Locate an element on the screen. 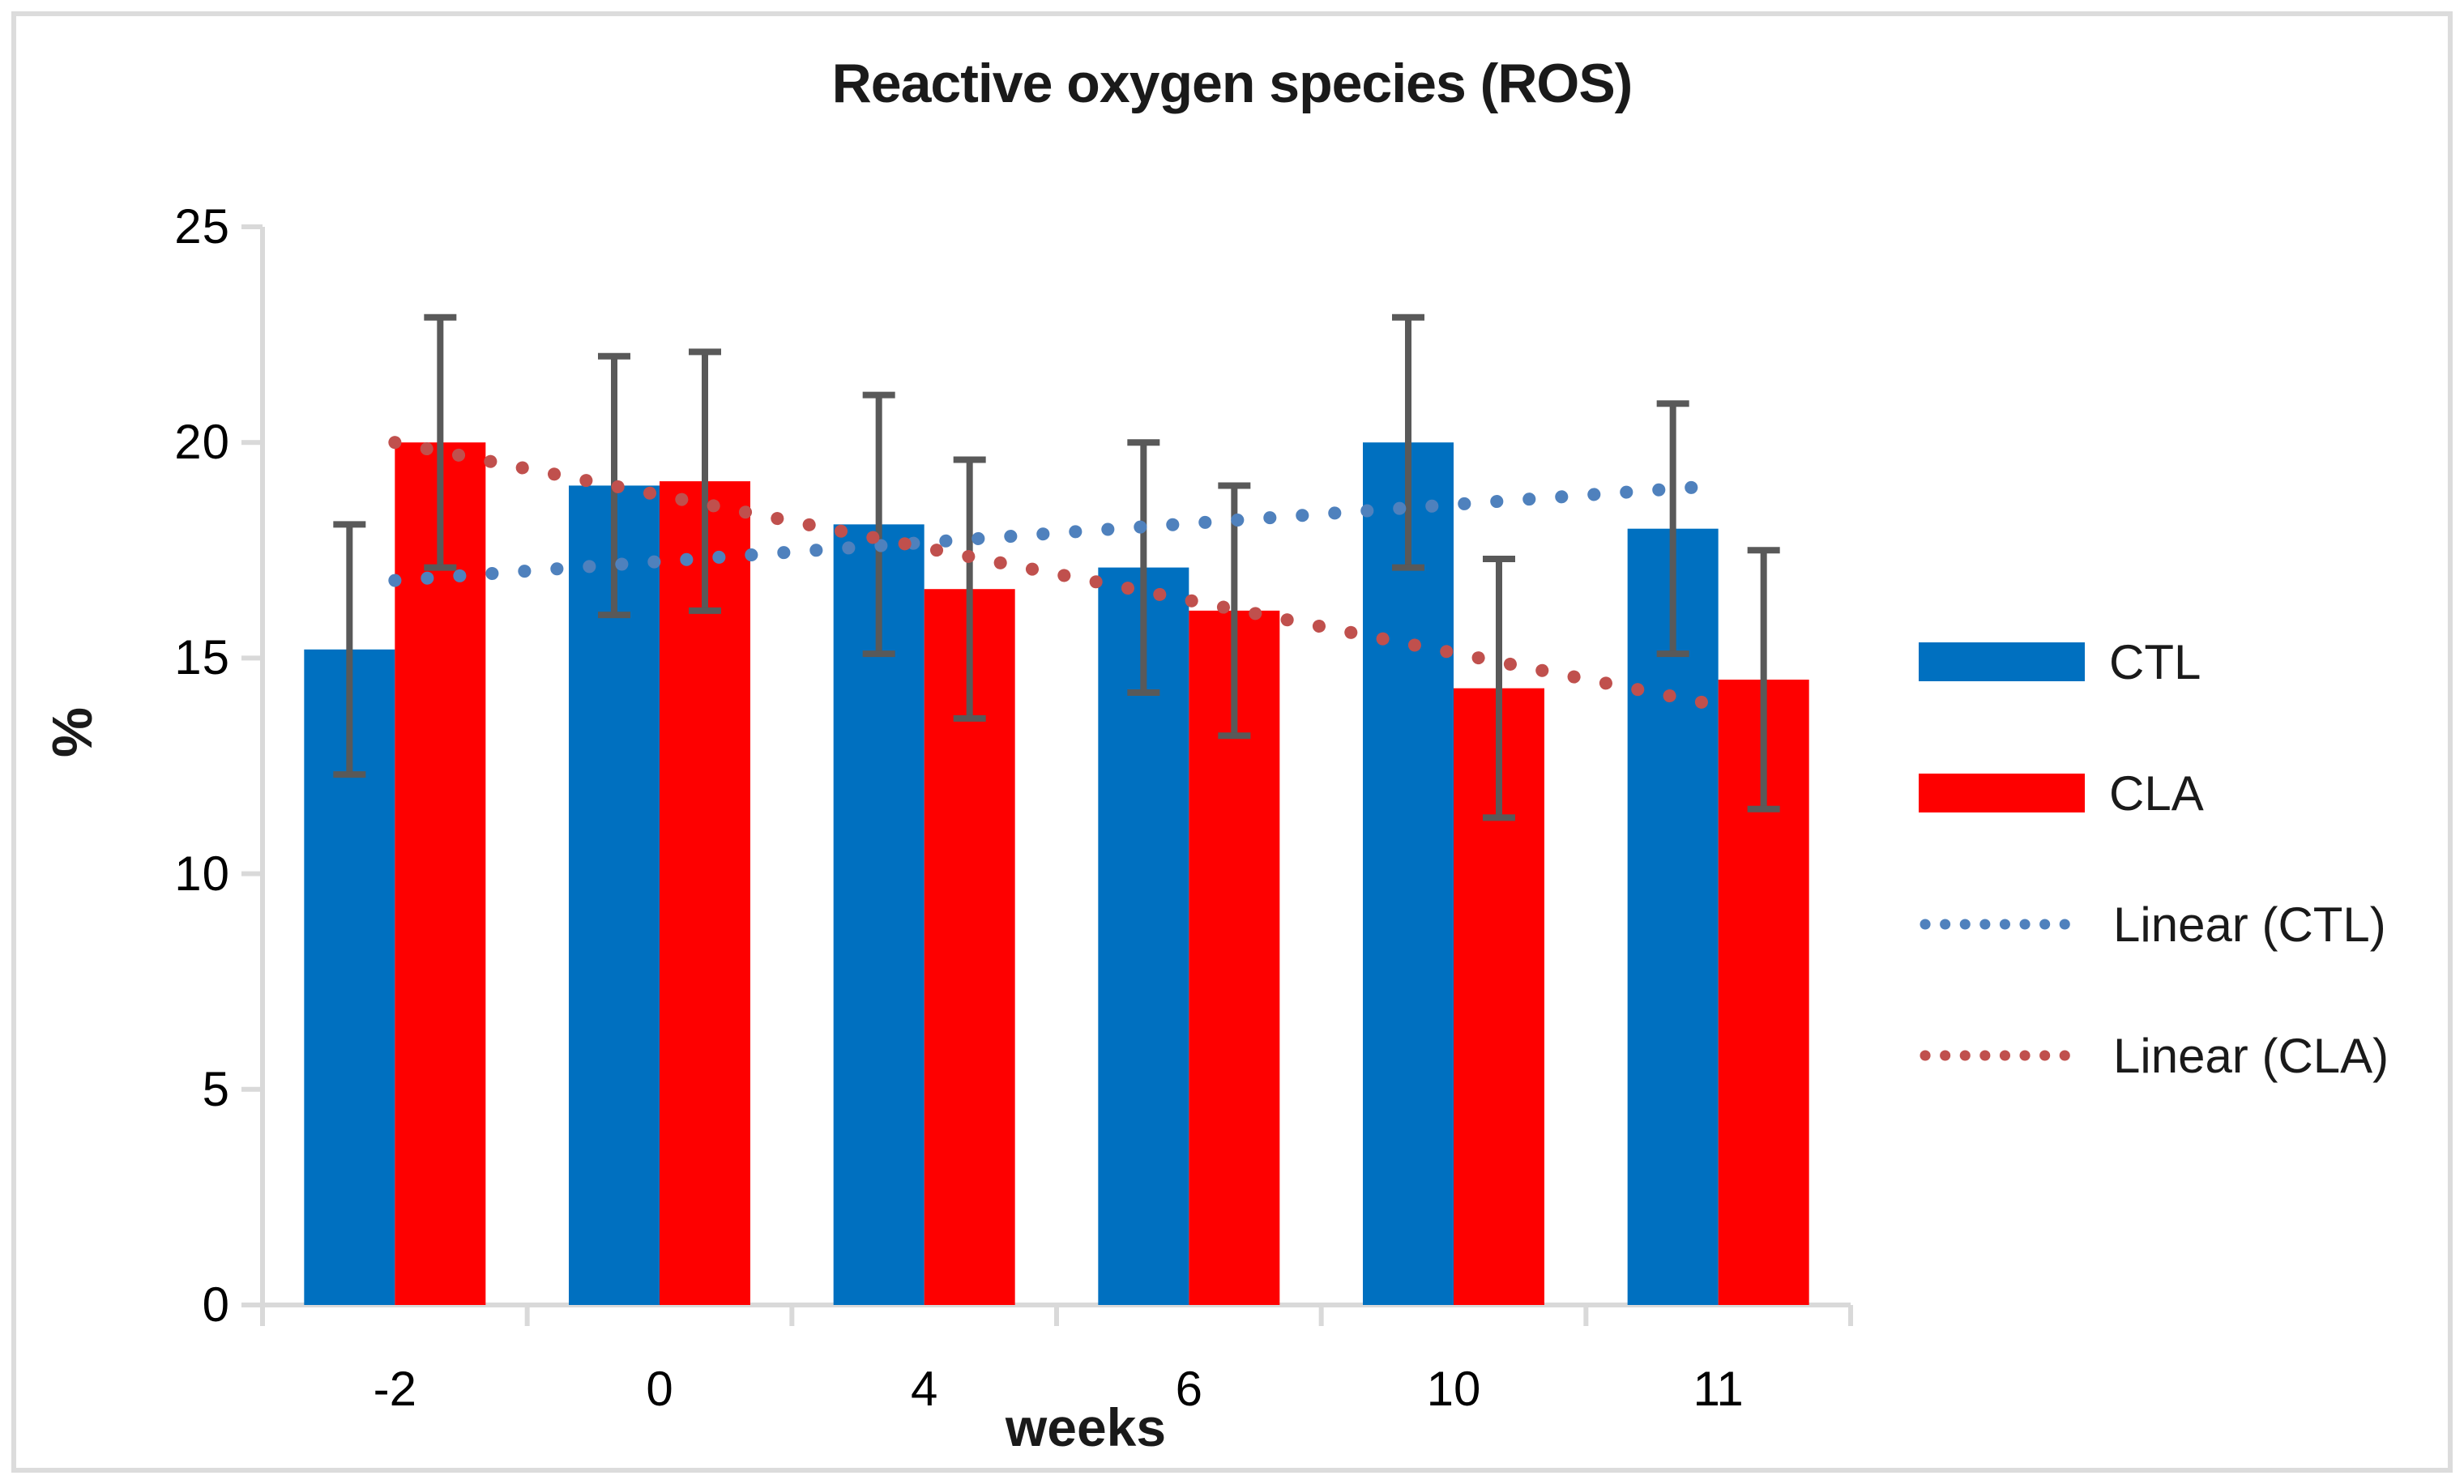  x-tick-label-week-0: 0 is located at coordinates (659, 1389).